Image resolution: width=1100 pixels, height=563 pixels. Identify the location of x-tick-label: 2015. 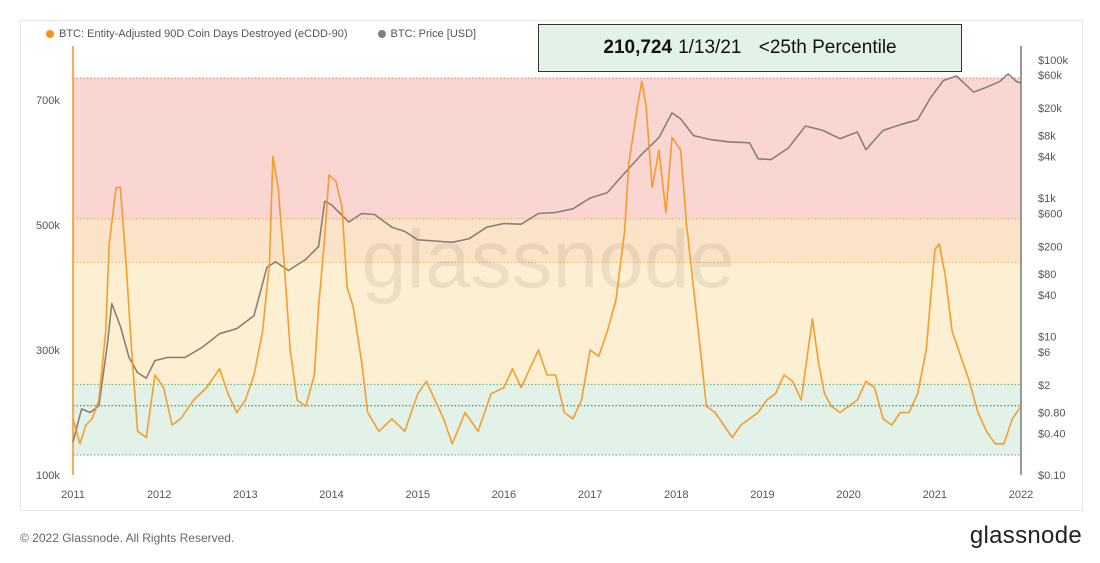
(417, 495).